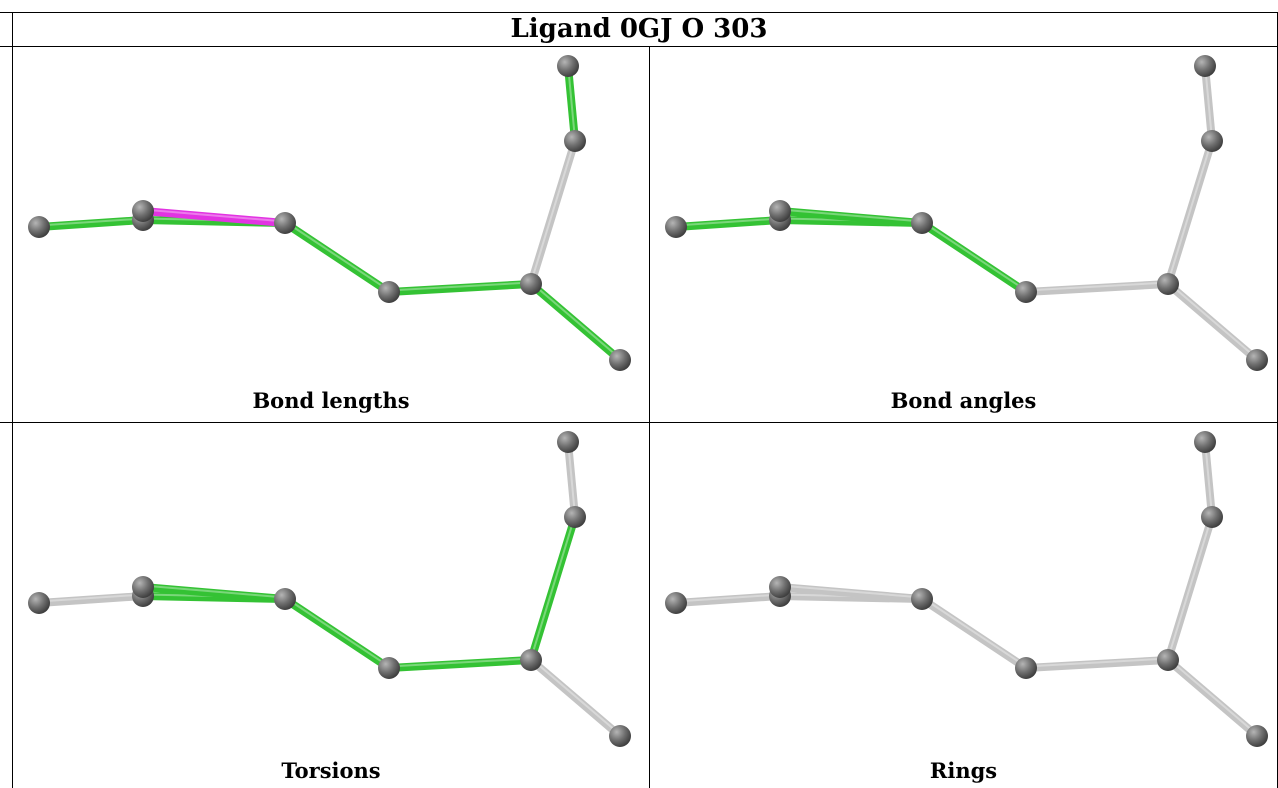 The height and width of the screenshot is (788, 1278). I want to click on row-divider, so click(639, 422).